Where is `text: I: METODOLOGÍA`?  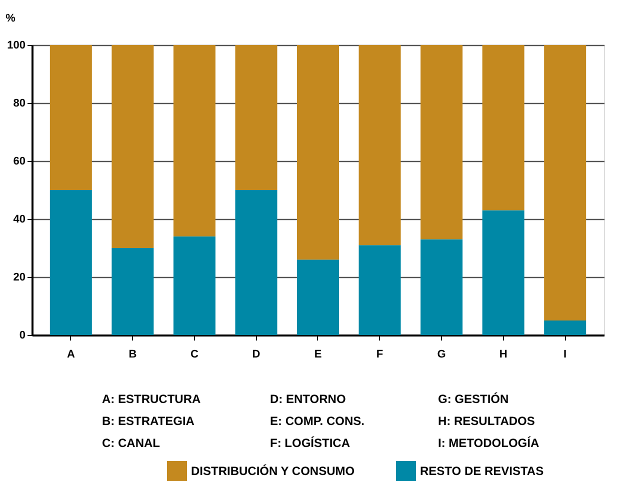 text: I: METODOLOGÍA is located at coordinates (489, 443).